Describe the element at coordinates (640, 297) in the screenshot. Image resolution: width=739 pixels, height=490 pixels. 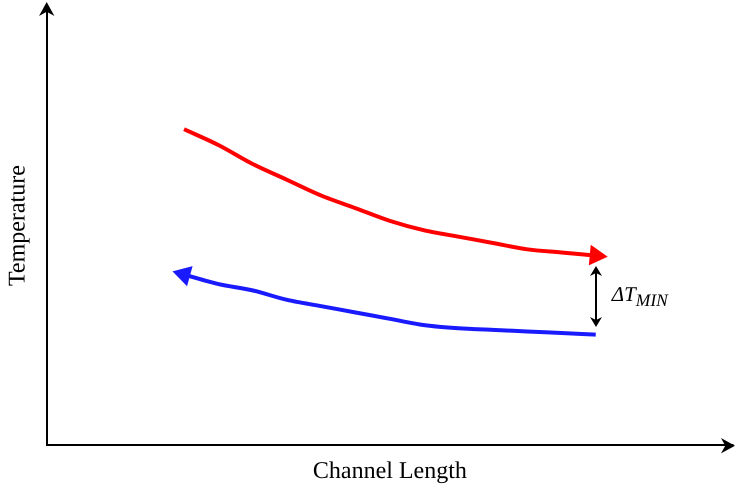
I see `annotation: ΔT$_{MIN}$` at that location.